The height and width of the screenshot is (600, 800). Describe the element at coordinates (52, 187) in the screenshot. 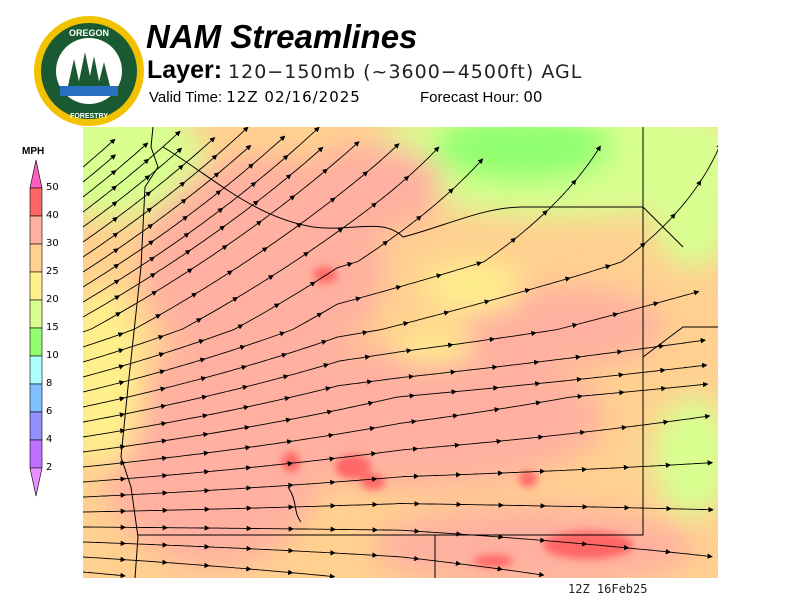

I see `legend-tick-label: 50` at that location.